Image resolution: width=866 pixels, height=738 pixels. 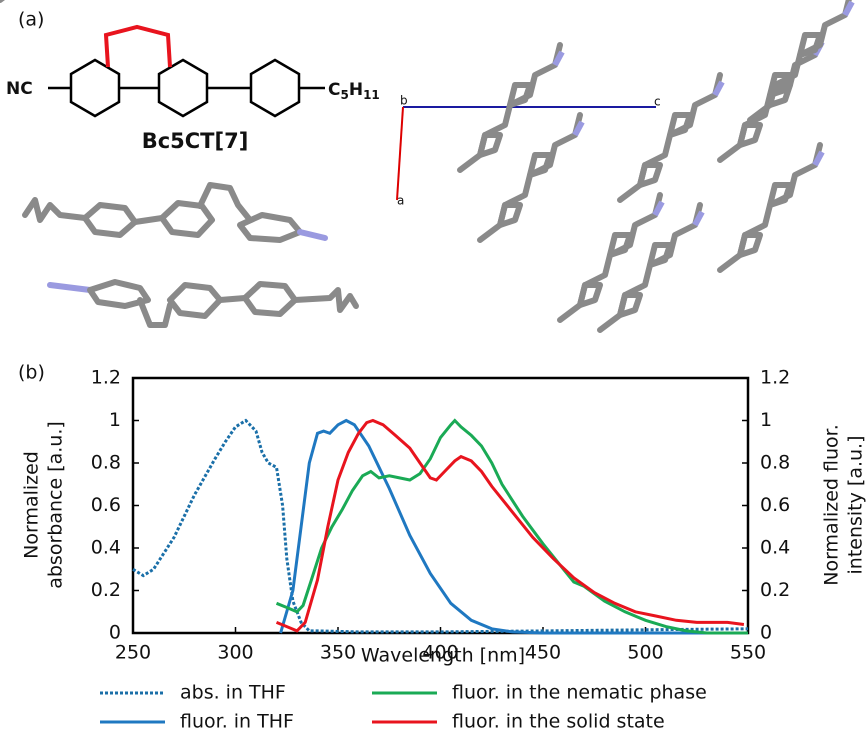 What do you see at coordinates (115, 633) in the screenshot?
I see `y-tick-label: 0` at bounding box center [115, 633].